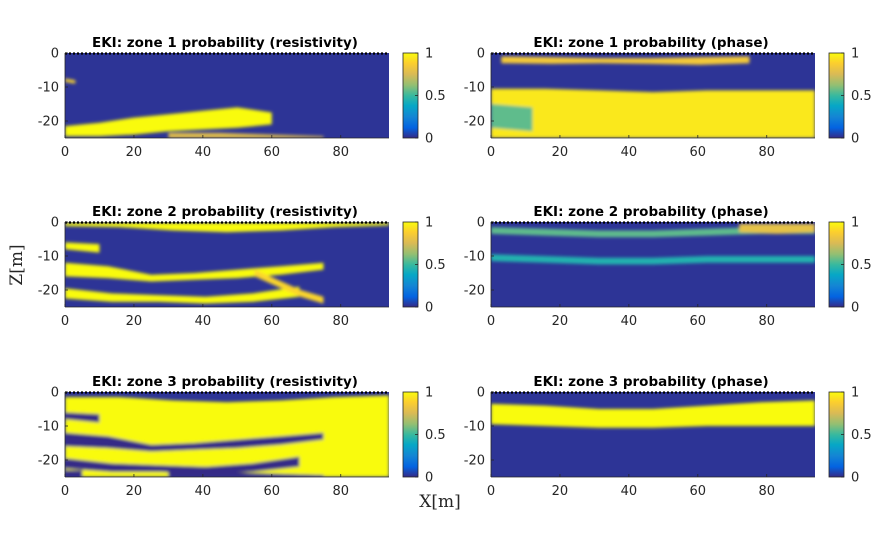 The image size is (887, 551). Describe the element at coordinates (650, 382) in the screenshot. I see `panel-title: EKI: zone 3 probability (phase)` at that location.